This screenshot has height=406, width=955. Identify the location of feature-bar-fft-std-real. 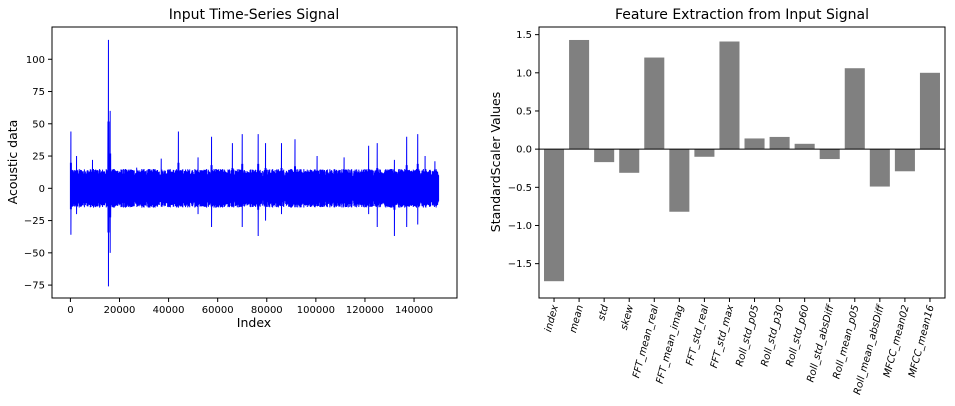
(704, 153).